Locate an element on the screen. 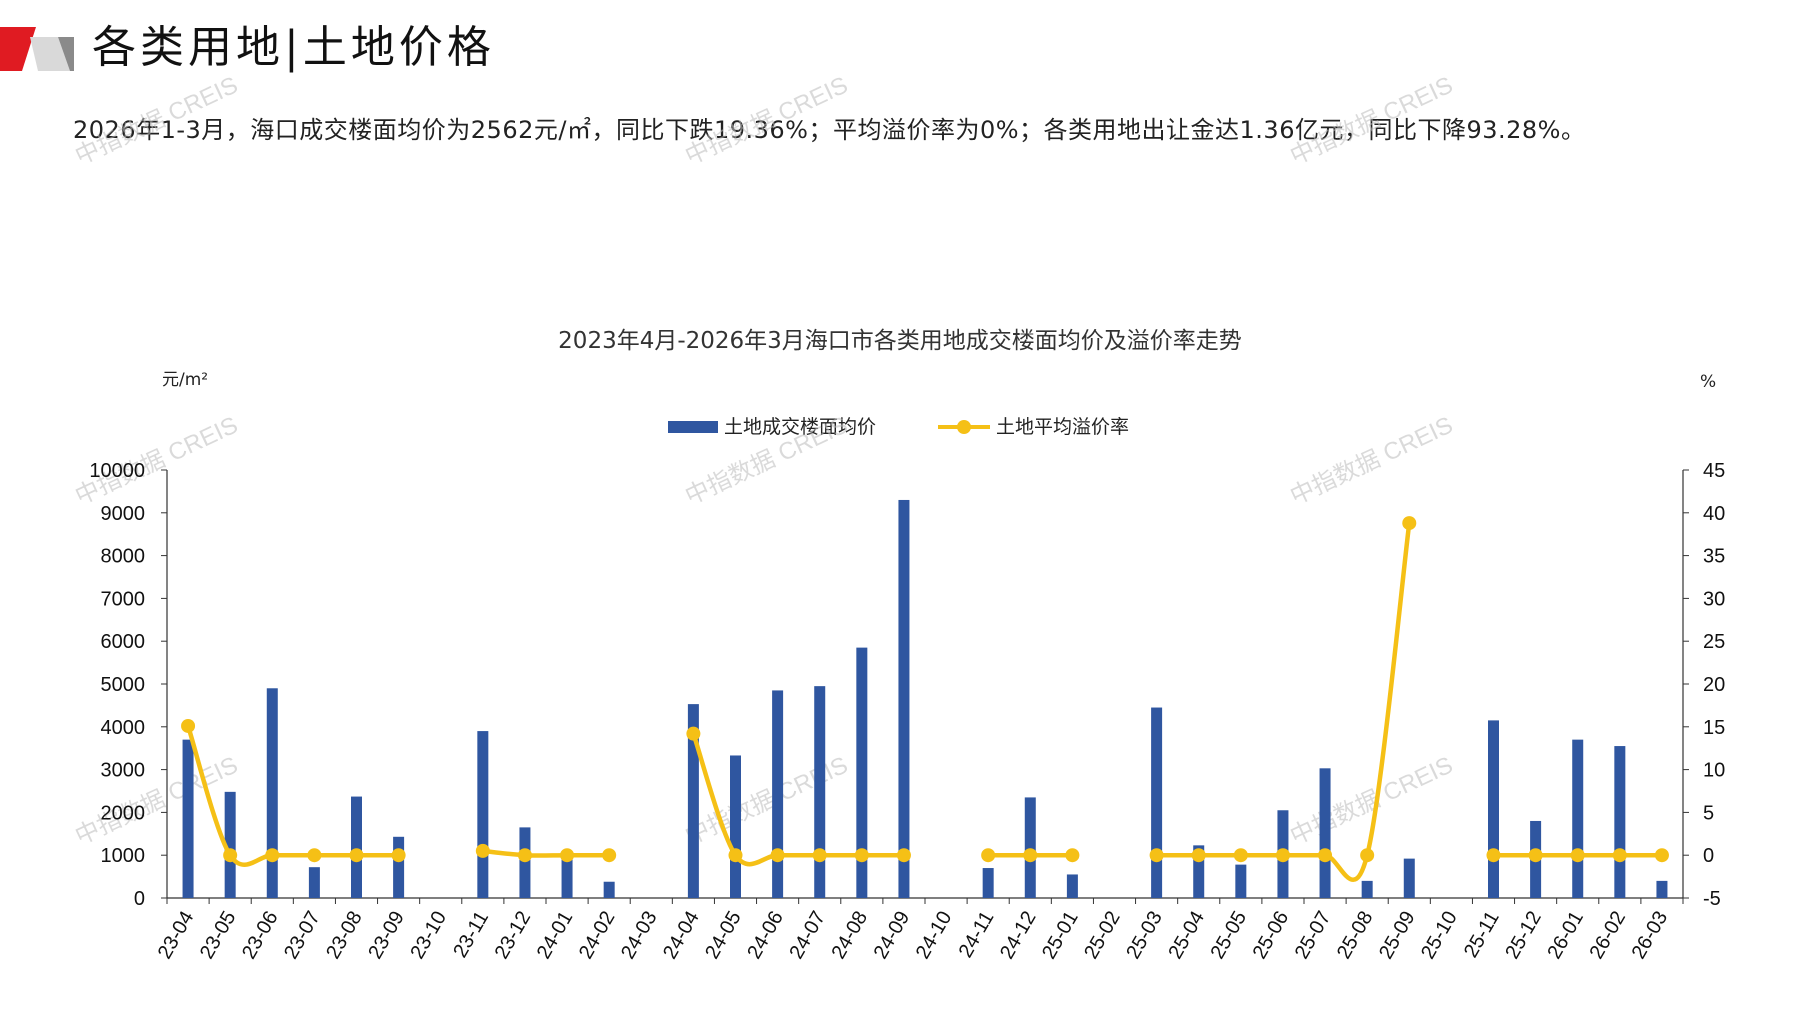 The width and height of the screenshot is (1797, 1010). y-left-tick-label: 3000 is located at coordinates (123, 771).